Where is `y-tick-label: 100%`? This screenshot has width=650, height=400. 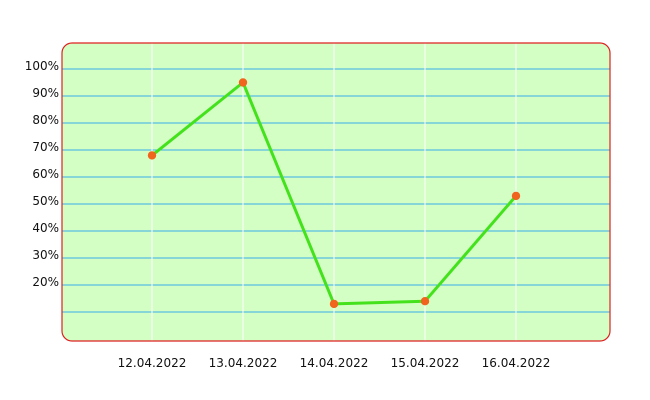
y-tick-label: 100% is located at coordinates (42, 66).